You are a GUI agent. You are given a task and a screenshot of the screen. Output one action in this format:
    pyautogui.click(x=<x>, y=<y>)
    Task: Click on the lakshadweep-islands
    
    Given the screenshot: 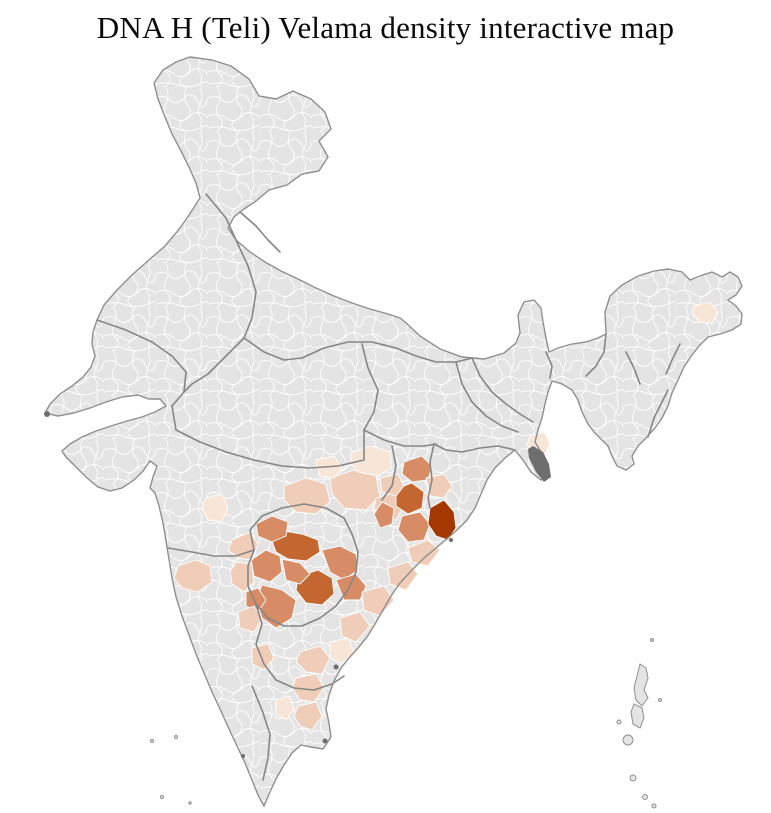 What is the action you would take?
    pyautogui.click(x=171, y=770)
    